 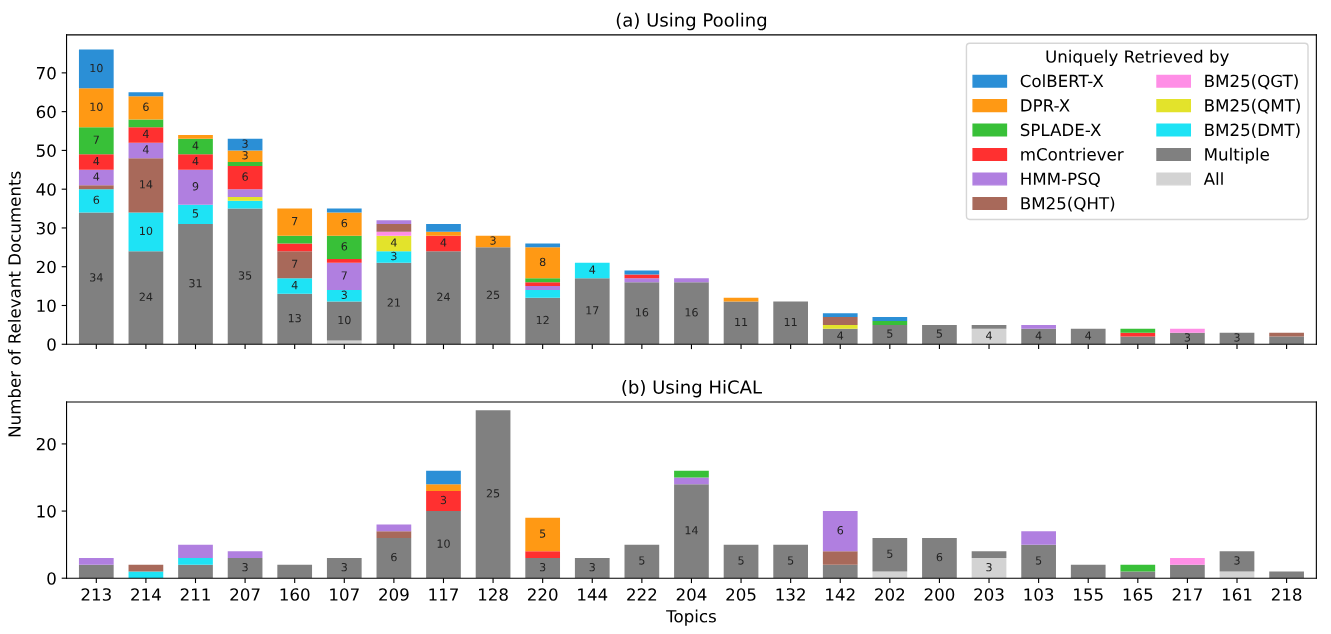 What do you see at coordinates (1137, 57) in the screenshot?
I see `legend-title: Uniquely Retrieved by` at bounding box center [1137, 57].